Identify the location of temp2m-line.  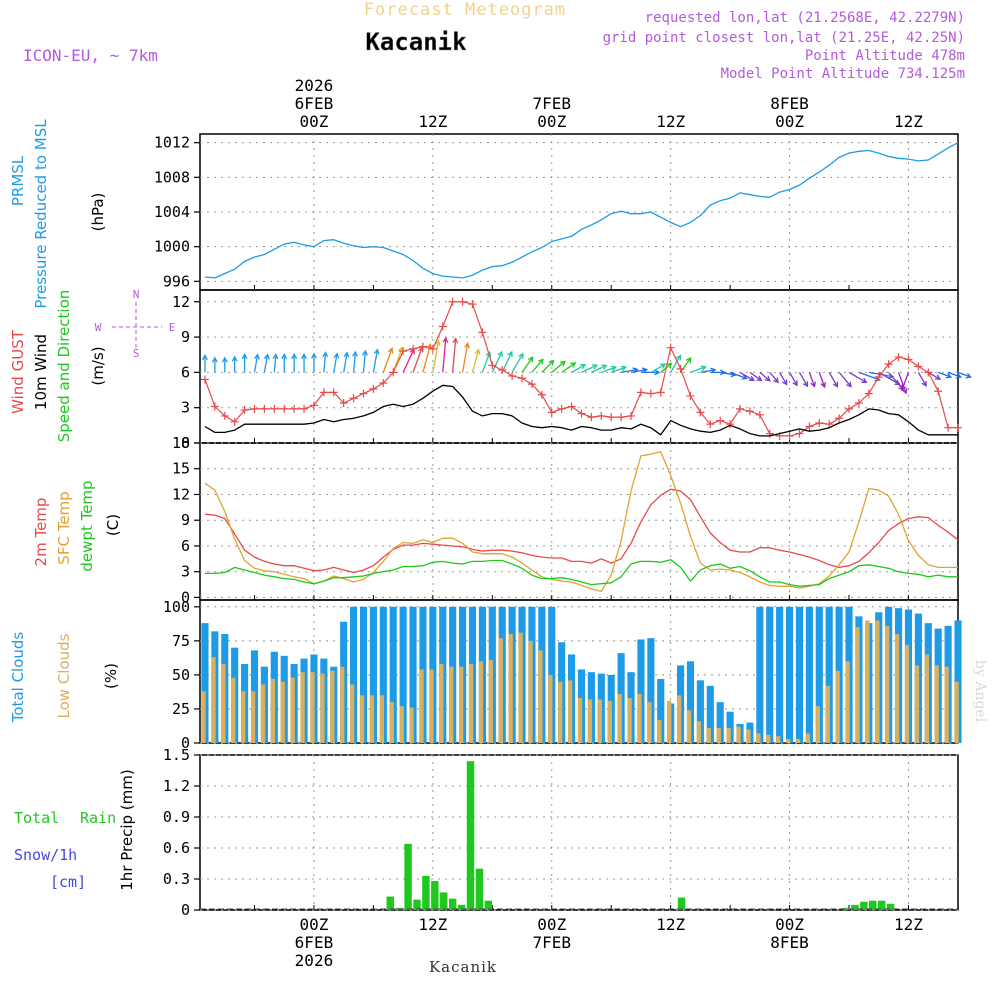
(581, 531).